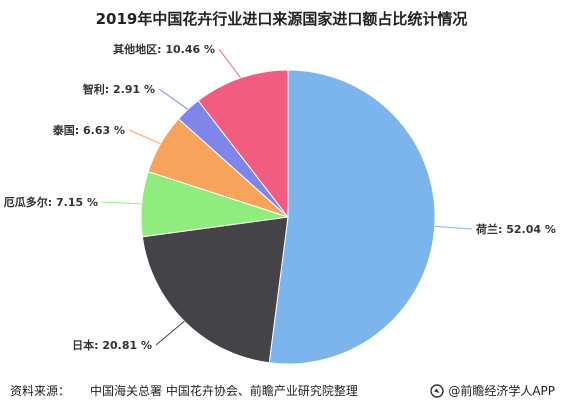 This screenshot has width=563, height=412. What do you see at coordinates (40, 391) in the screenshot?
I see `source-label: 资料来源：` at bounding box center [40, 391].